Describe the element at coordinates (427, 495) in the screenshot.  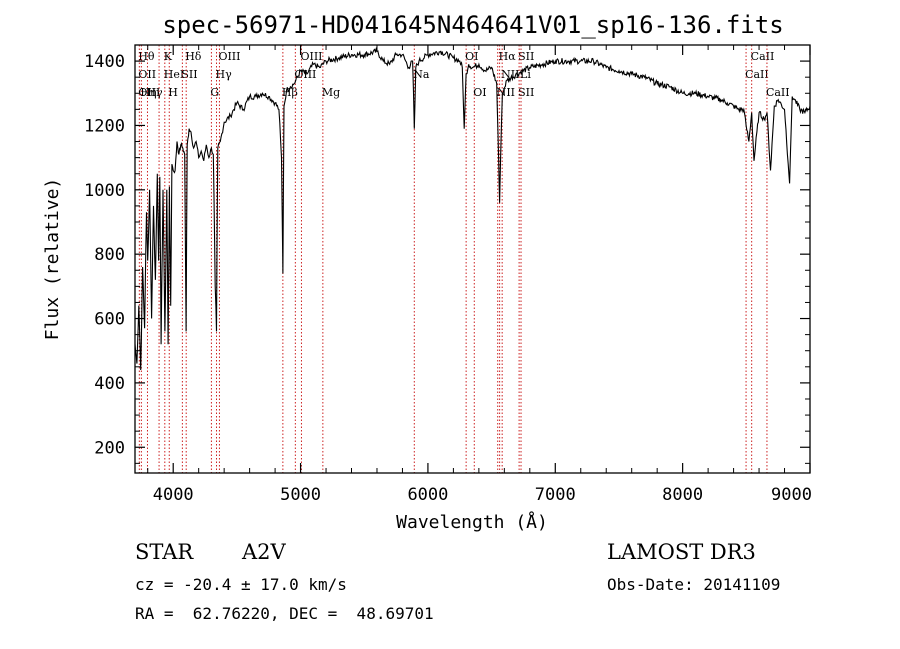
I see `x-tick-label: 6000` at that location.